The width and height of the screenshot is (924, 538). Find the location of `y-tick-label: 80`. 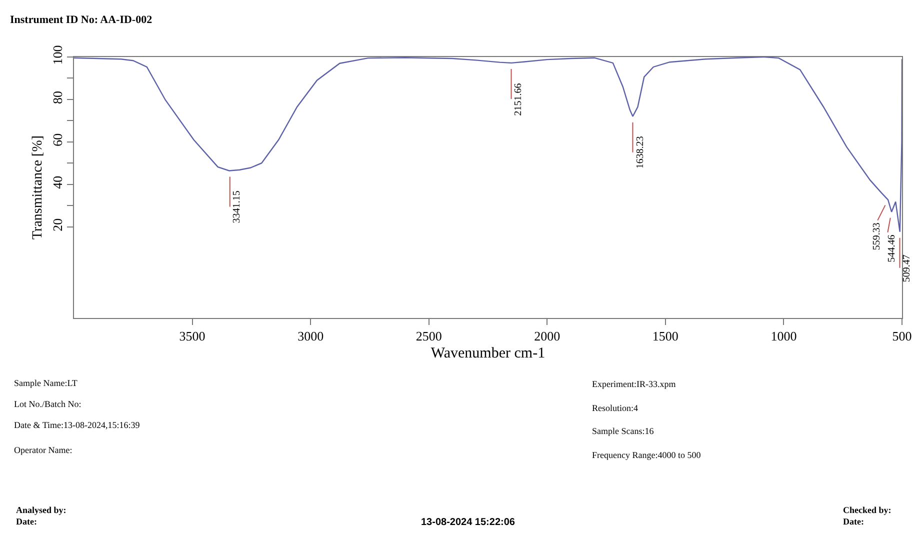

y-tick-label: 80 is located at coordinates (57, 97).